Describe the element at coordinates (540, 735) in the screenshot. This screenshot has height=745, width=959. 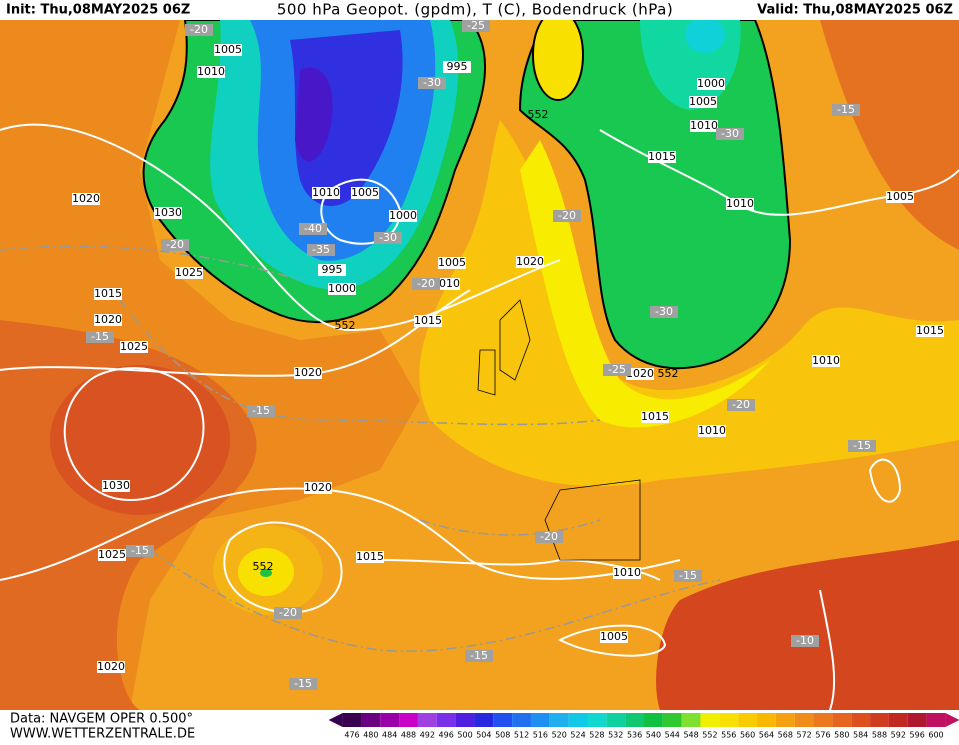
I see `scale-label: 516` at that location.